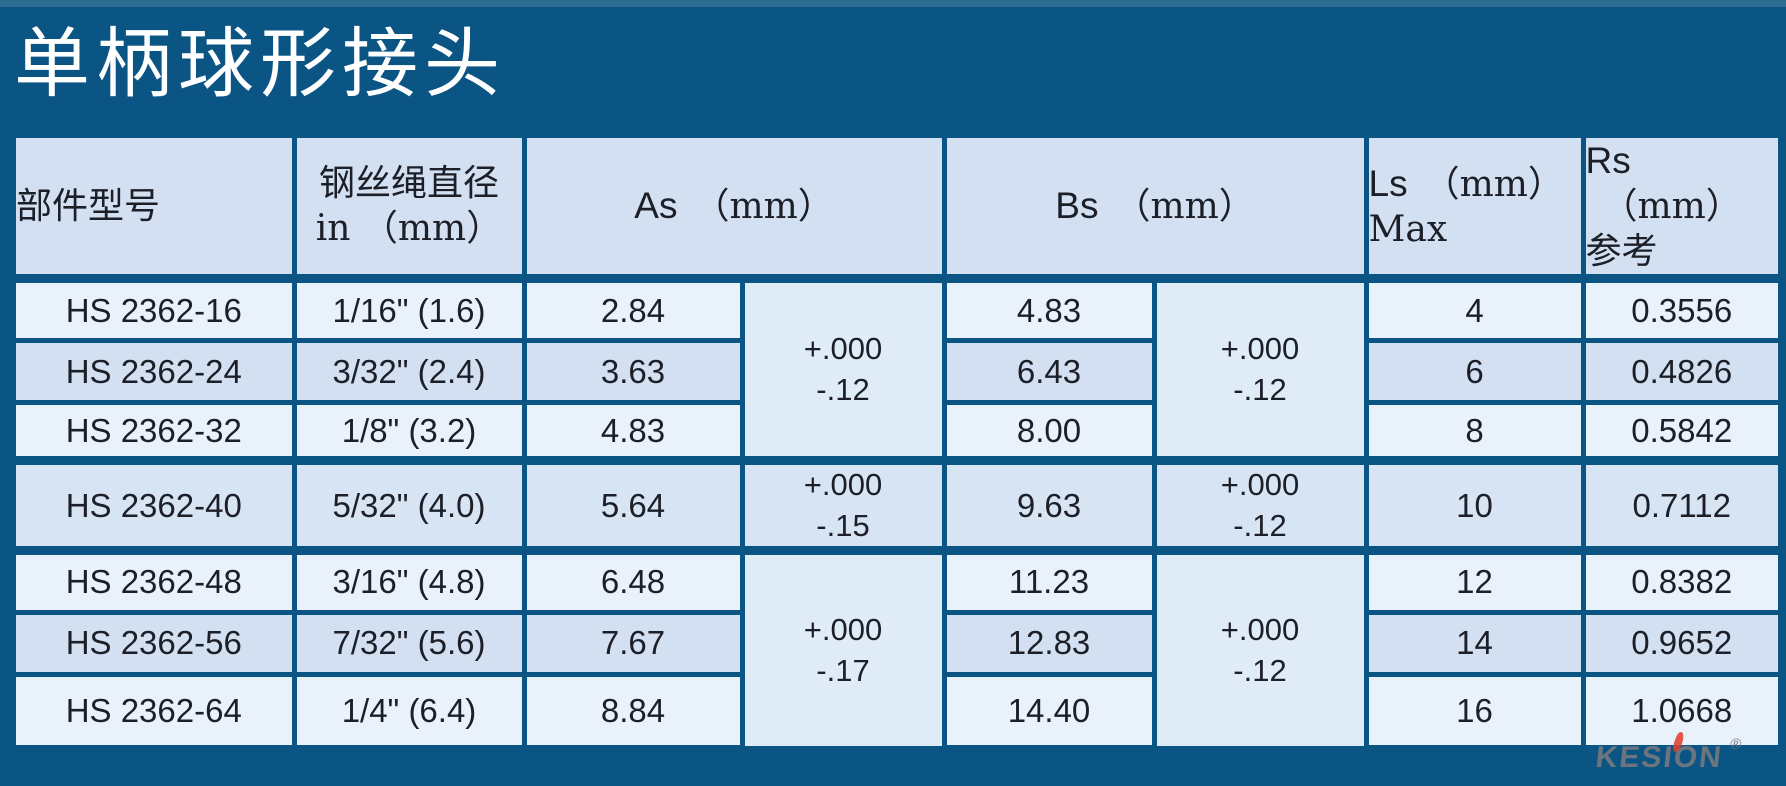  I want to click on cell-bs-value: 4.83, so click(1049, 309).